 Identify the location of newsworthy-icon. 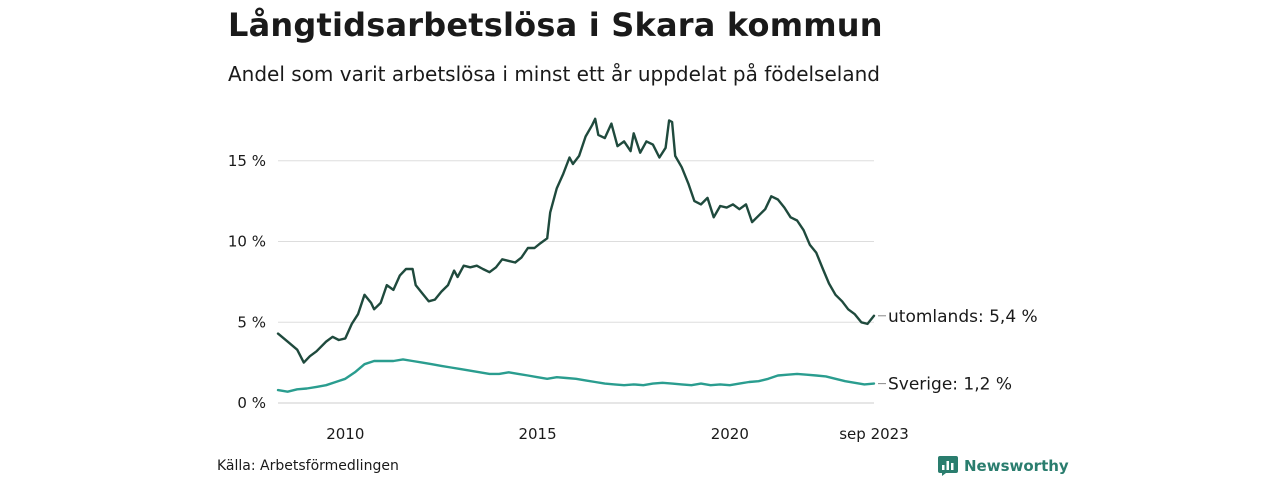
(948, 466).